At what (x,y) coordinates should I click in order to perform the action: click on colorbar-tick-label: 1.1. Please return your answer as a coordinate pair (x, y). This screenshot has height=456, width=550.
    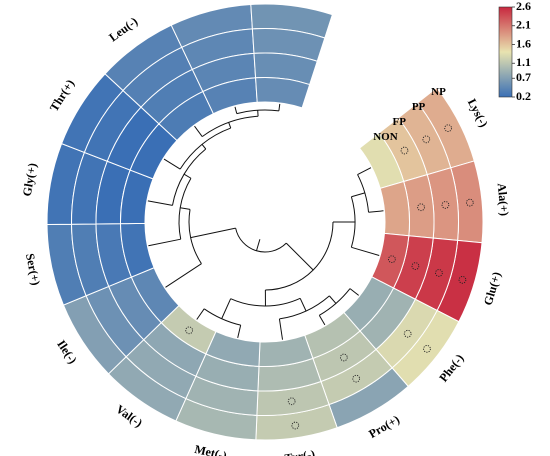
    Looking at the image, I should click on (523, 62).